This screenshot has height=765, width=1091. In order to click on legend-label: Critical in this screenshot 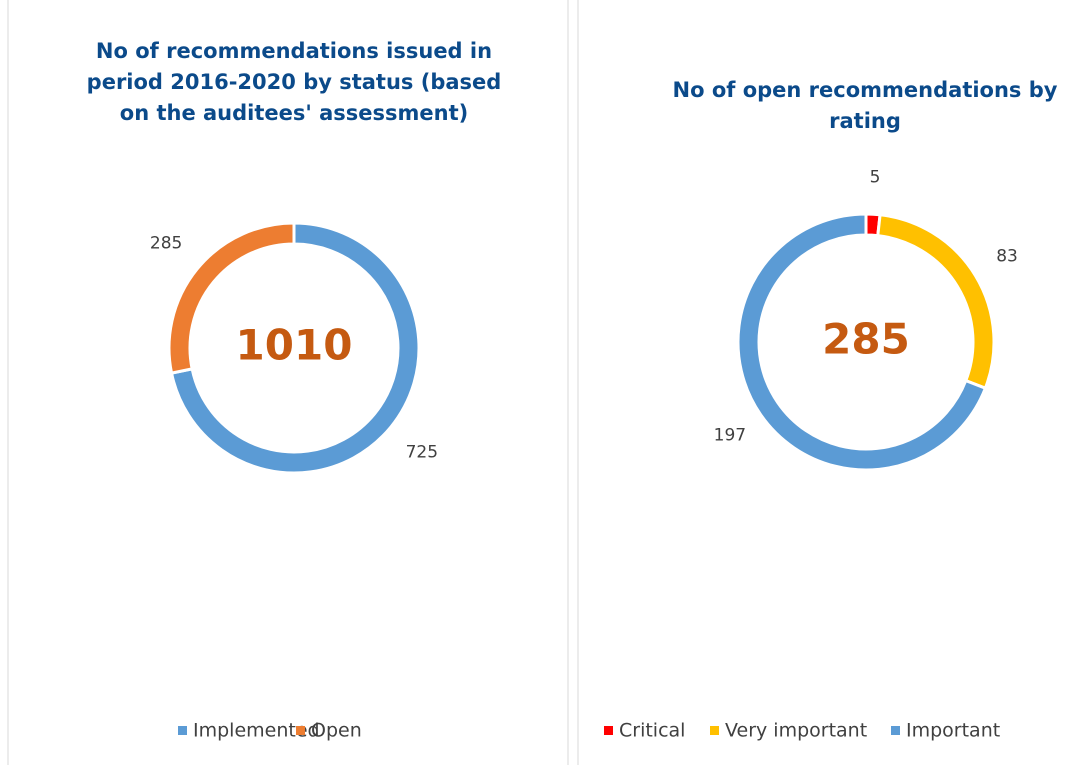, I will do `click(652, 731)`.